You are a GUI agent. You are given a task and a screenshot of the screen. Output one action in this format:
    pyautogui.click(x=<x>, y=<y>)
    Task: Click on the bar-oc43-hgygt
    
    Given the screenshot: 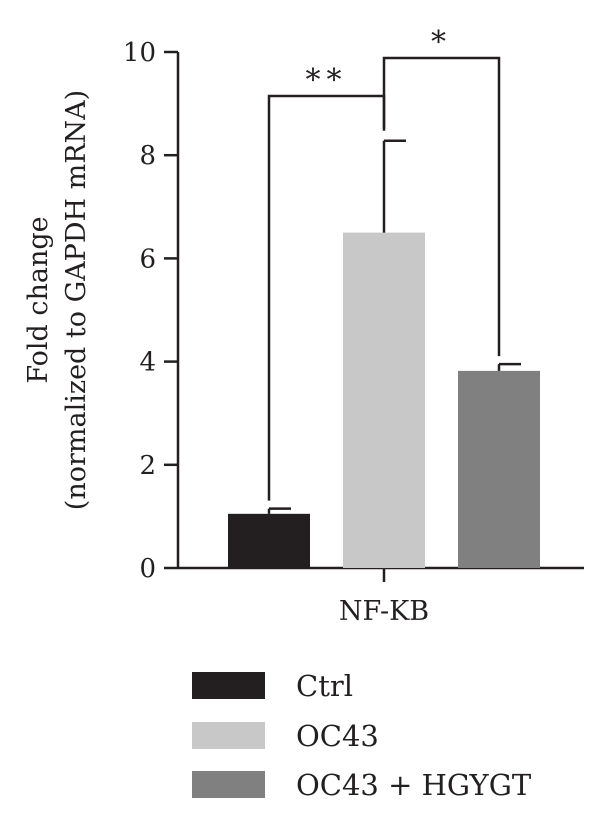 What is the action you would take?
    pyautogui.click(x=499, y=469)
    